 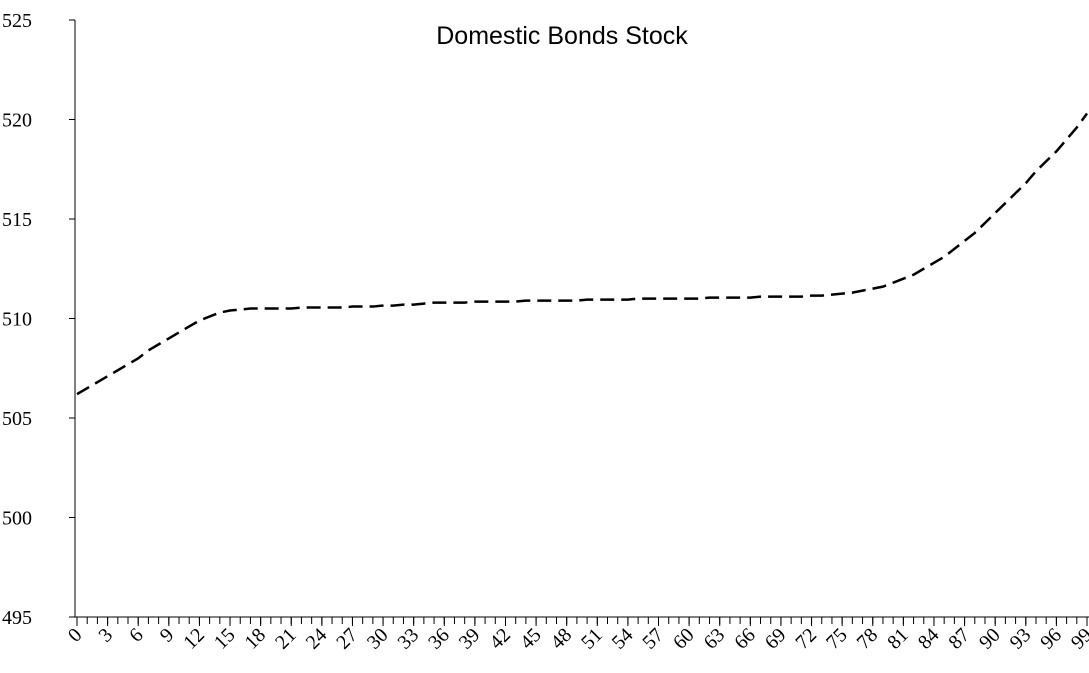 What do you see at coordinates (167, 635) in the screenshot?
I see `x-tick-label: 9` at bounding box center [167, 635].